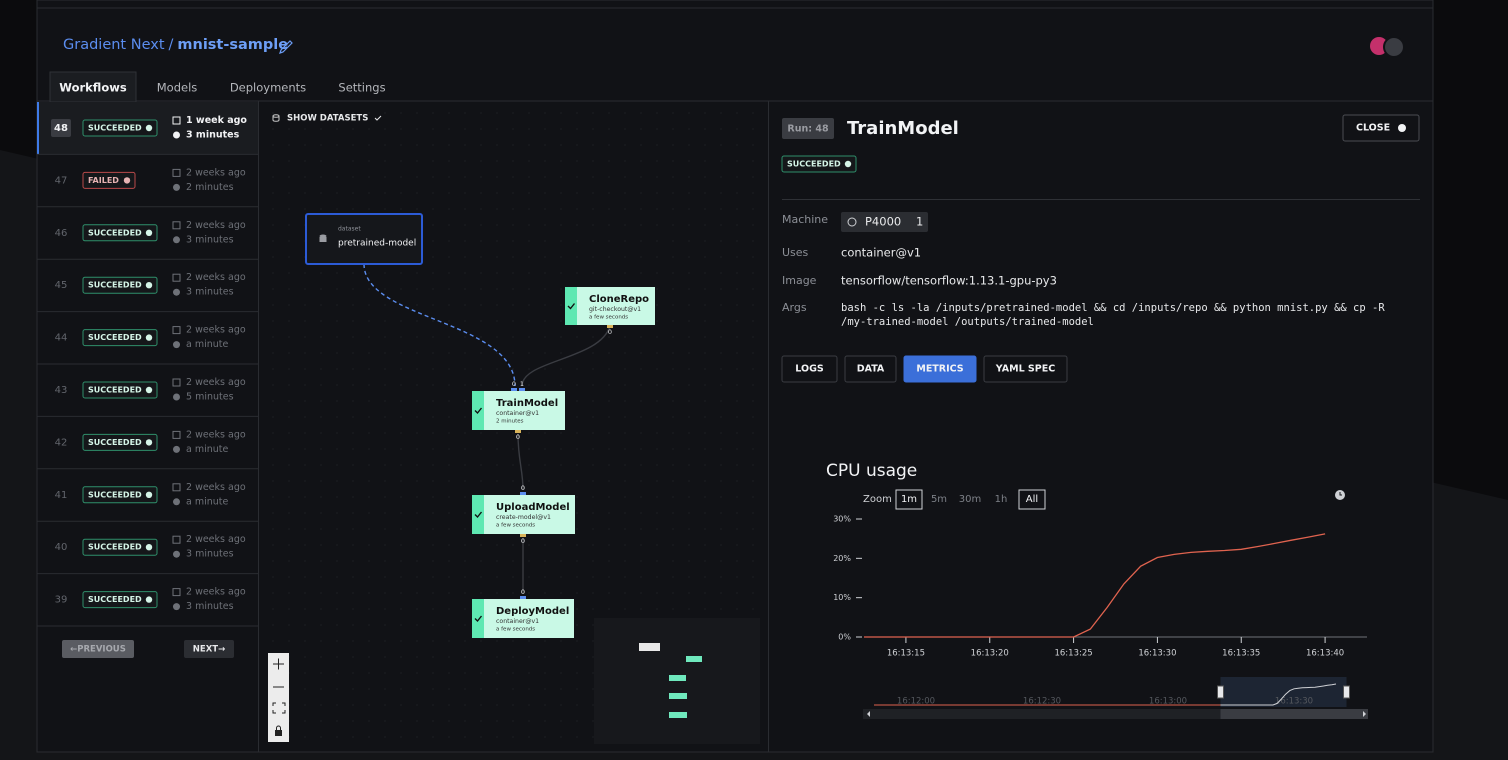 The width and height of the screenshot is (1508, 760). I want to click on prev-label: ←PREVIOUS, so click(98, 650).